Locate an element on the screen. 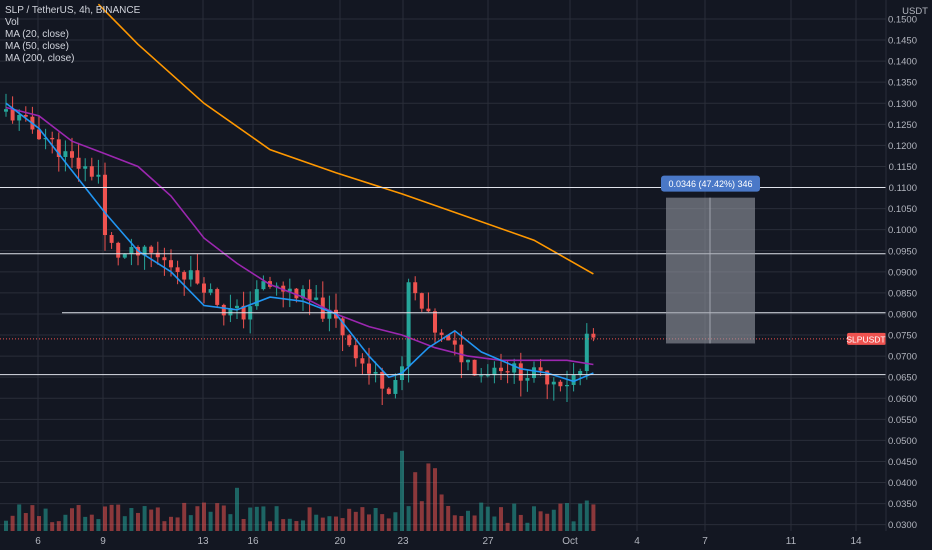 This screenshot has width=932, height=550. x-tick-label: 27 is located at coordinates (488, 541).